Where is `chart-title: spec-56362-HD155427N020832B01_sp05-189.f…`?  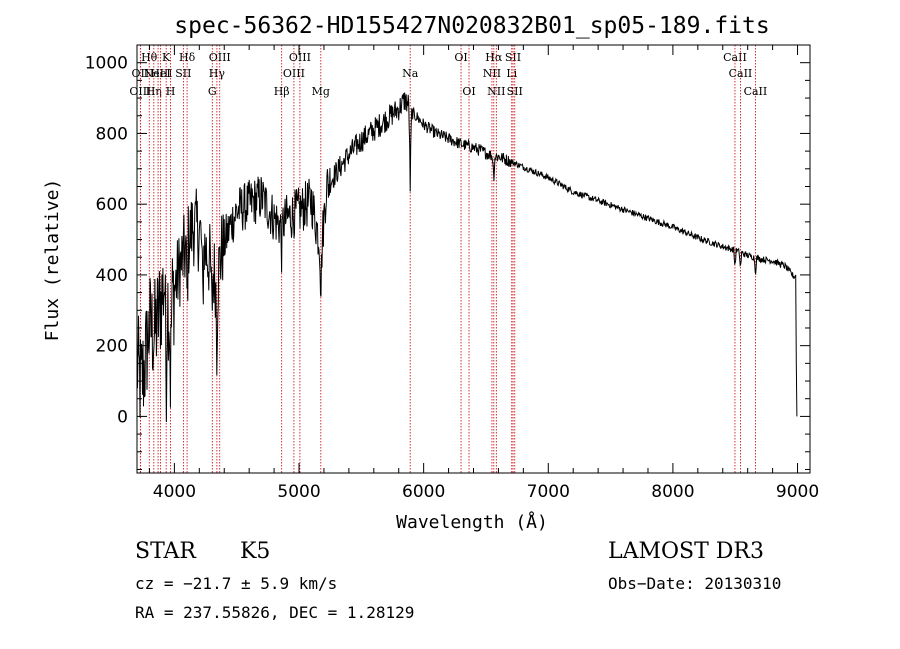 chart-title: spec-56362-HD155427N020832B01_sp05-189.f… is located at coordinates (471, 26).